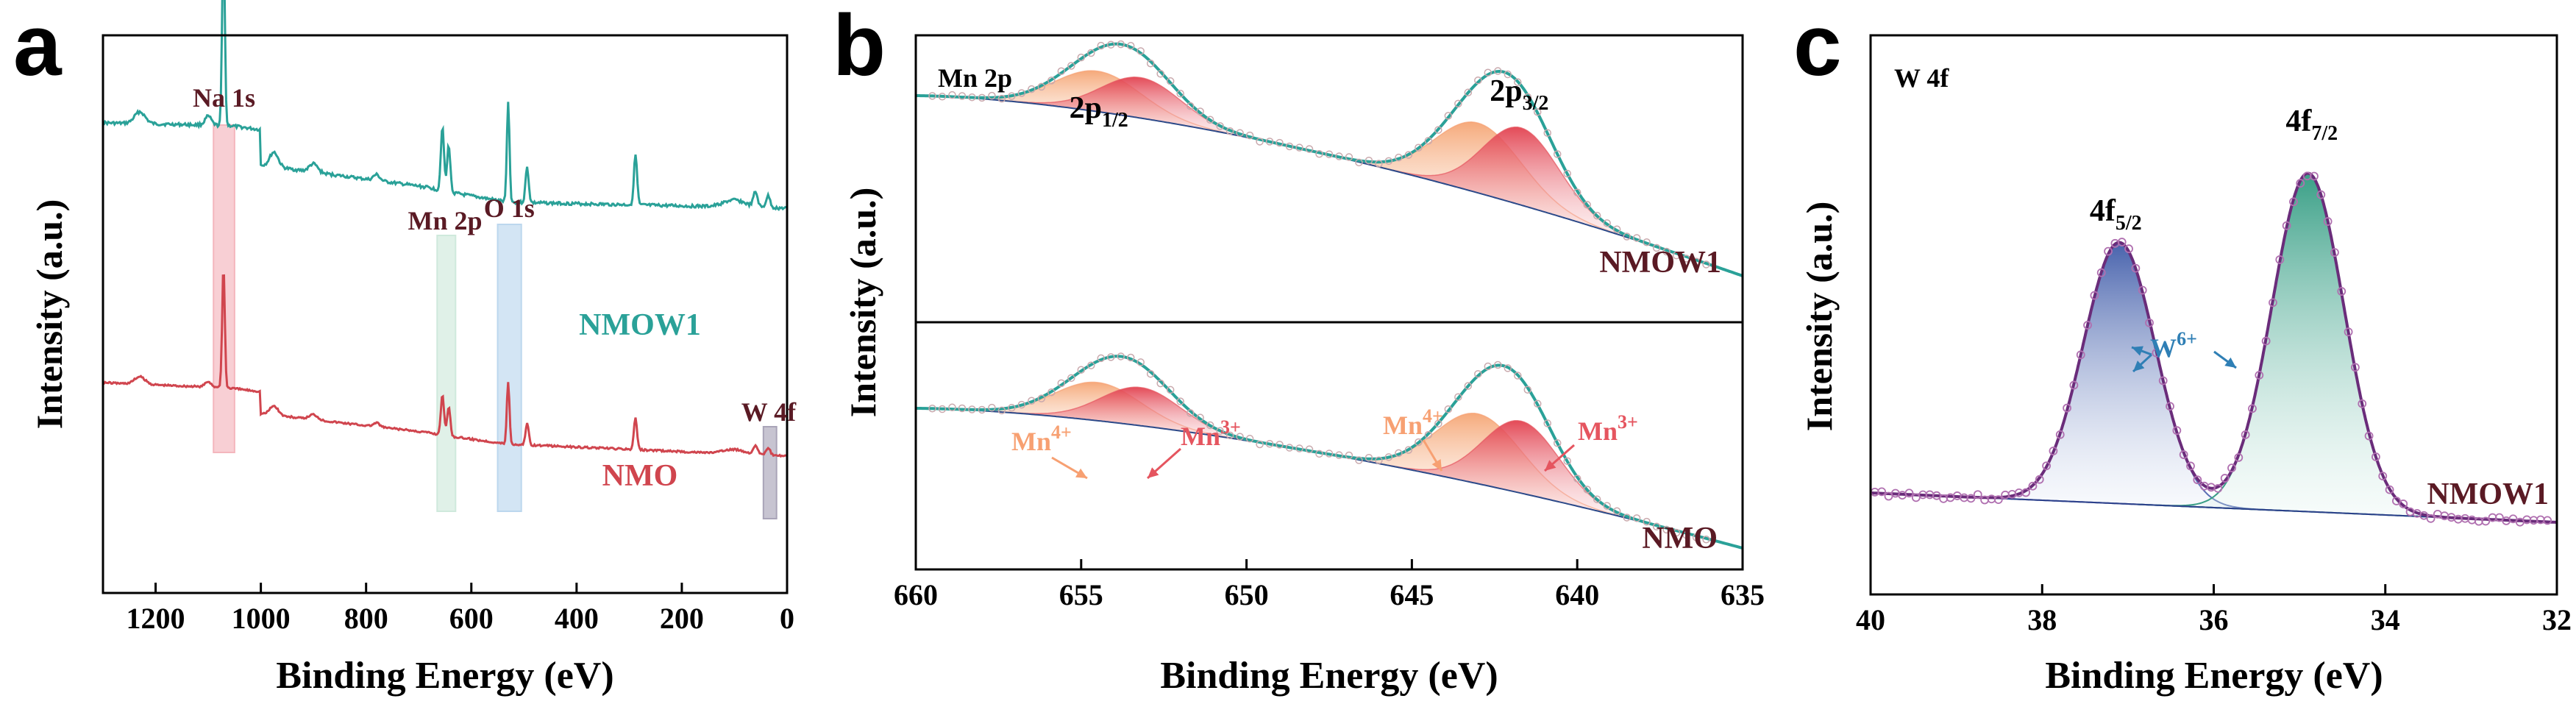  Describe the element at coordinates (2214, 610) in the screenshot. I see `x-ticks-c: 40 38 36 34 32` at that location.